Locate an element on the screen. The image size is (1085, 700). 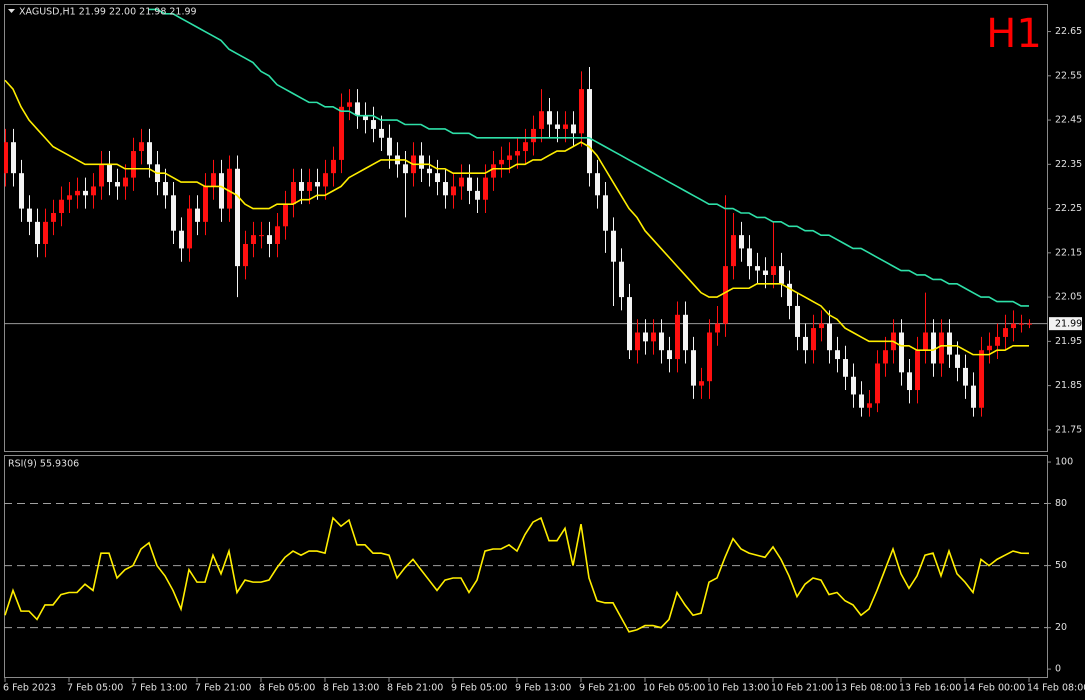
y-tick-label: 22.05 is located at coordinates (1068, 297).